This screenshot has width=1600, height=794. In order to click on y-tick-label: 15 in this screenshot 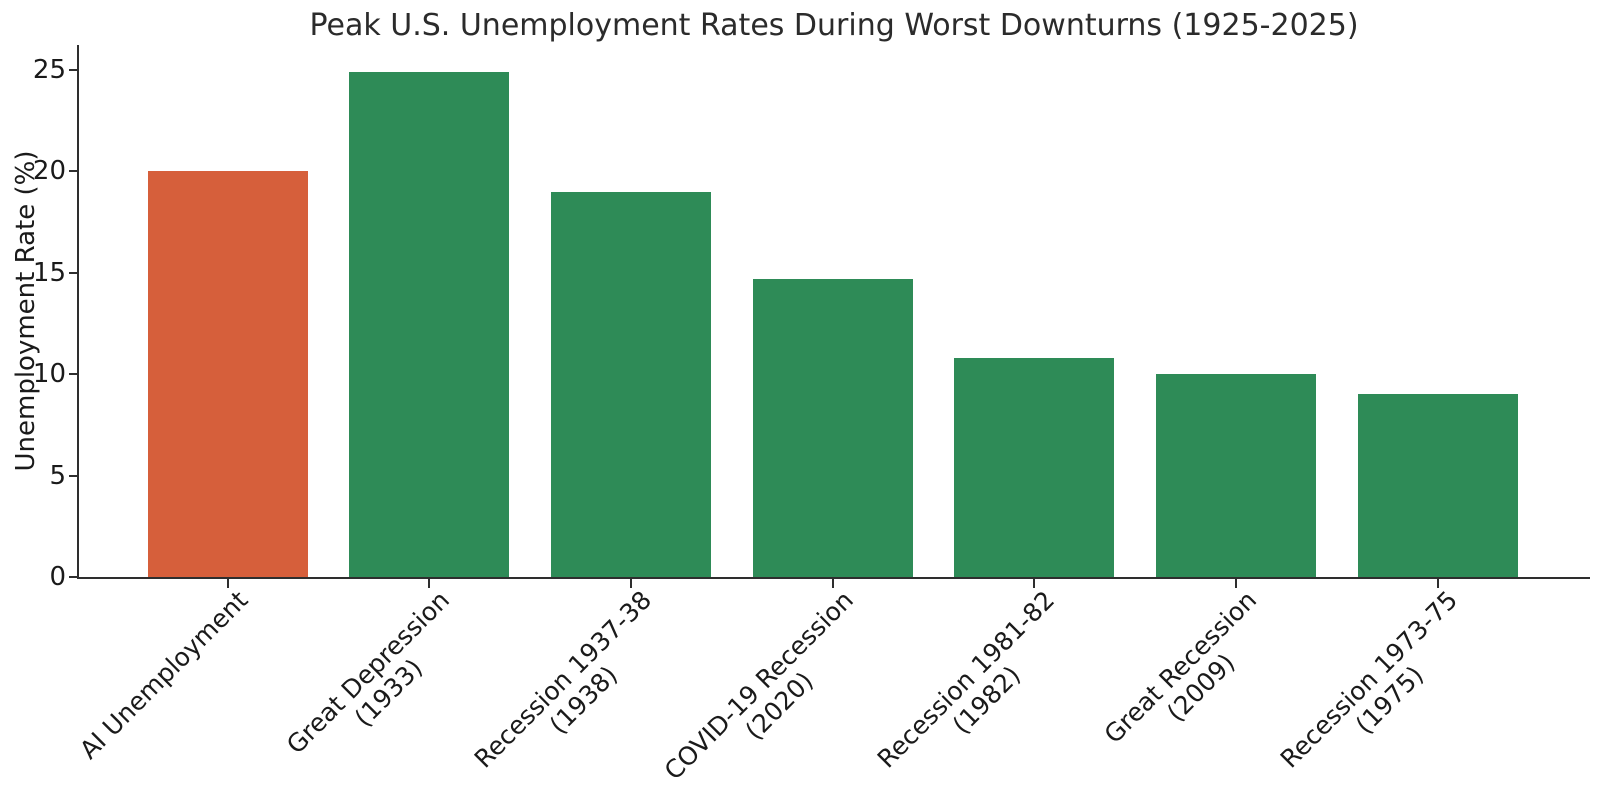, I will do `click(49, 272)`.